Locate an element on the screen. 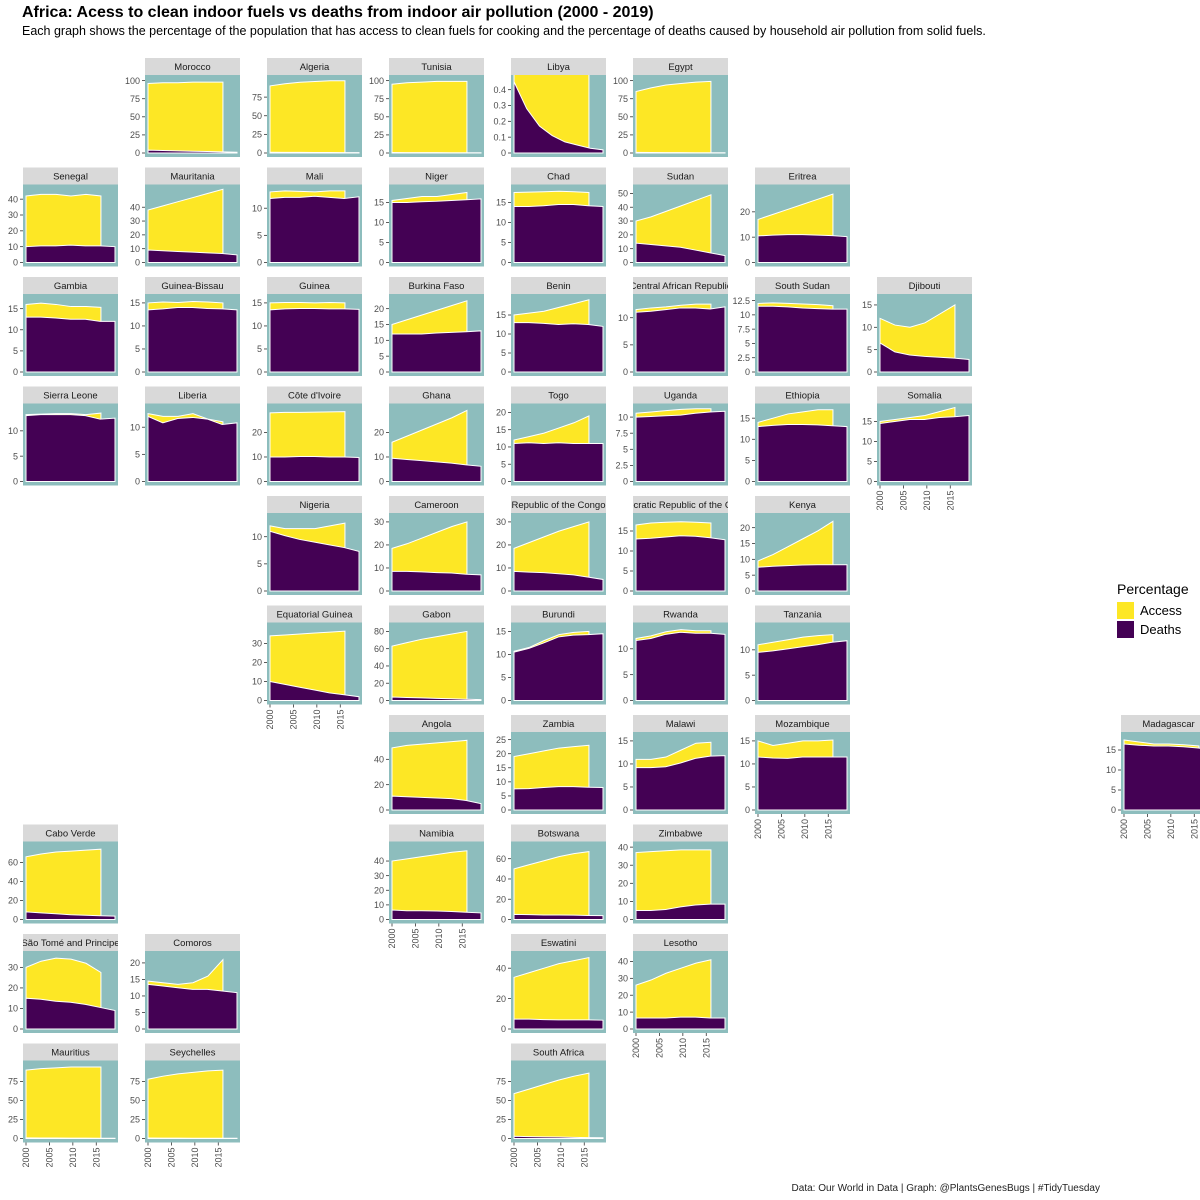 The image size is (1200, 1200). y-tick-label-zimbabwe: 40 is located at coordinates (623, 847).